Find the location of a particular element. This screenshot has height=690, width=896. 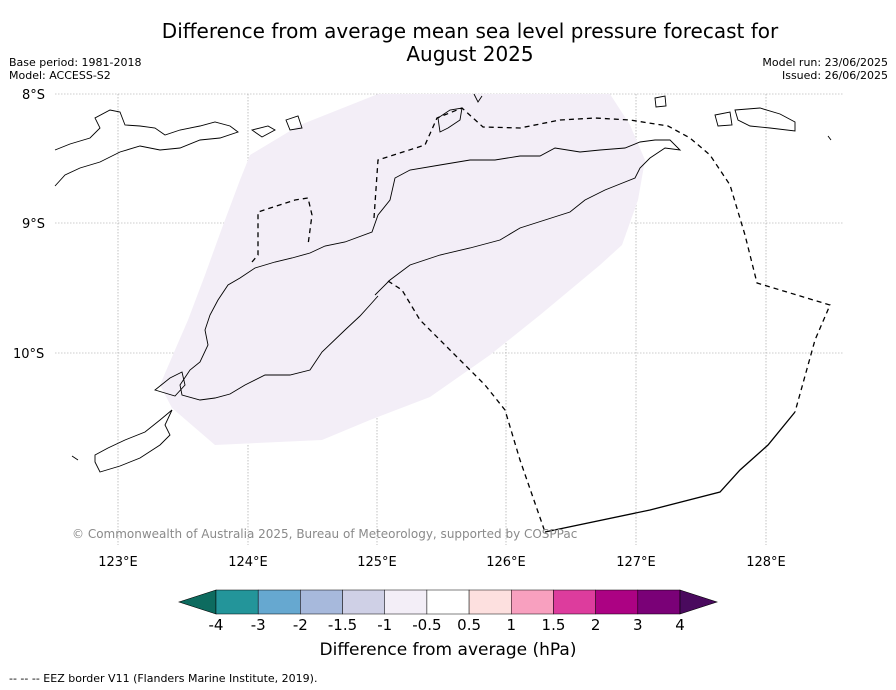

colorbar-tick-label: 0.5 is located at coordinates (469, 625).